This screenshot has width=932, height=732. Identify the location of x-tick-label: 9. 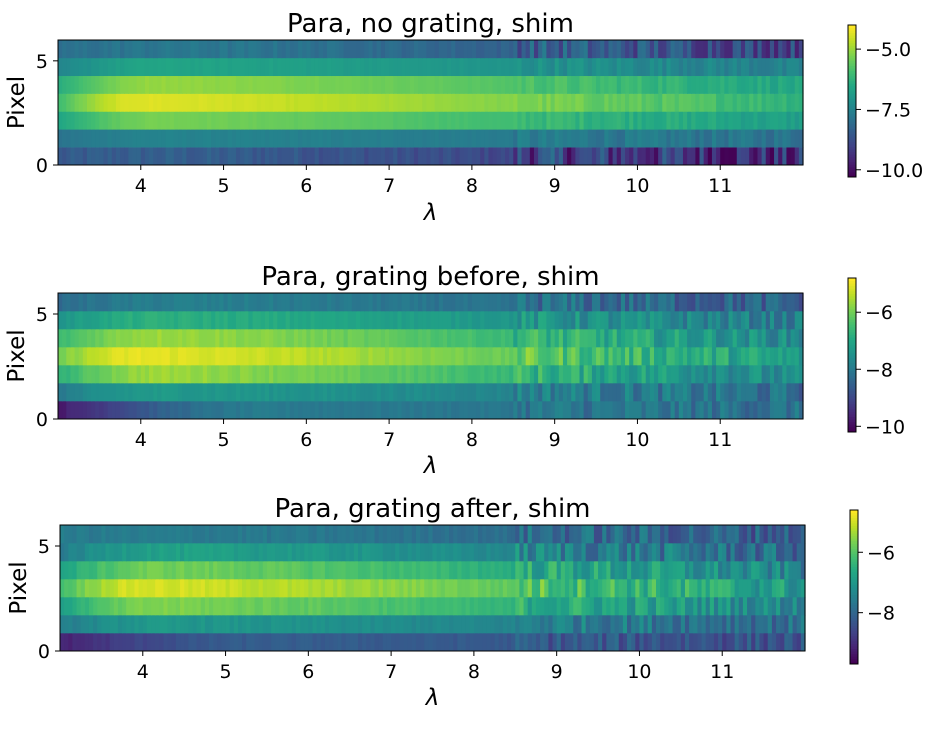
(555, 186).